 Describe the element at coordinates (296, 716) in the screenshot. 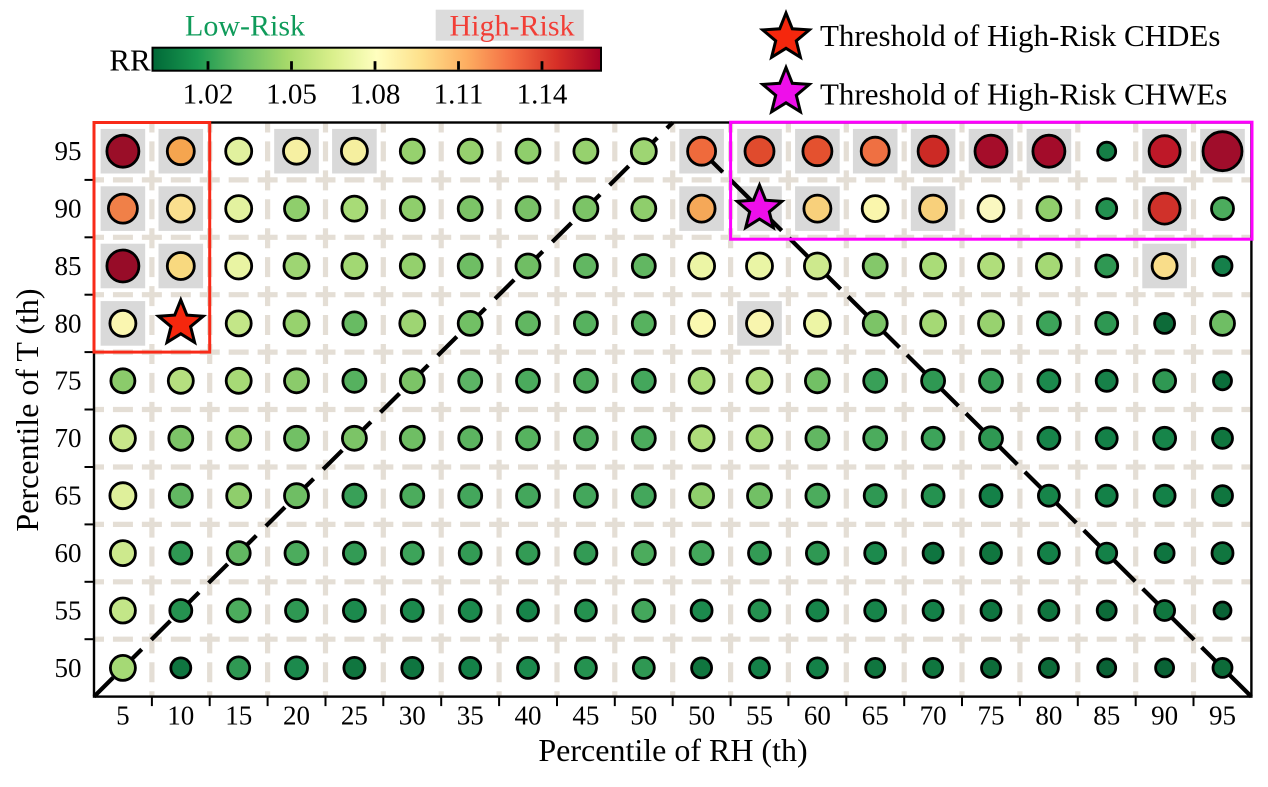

I see `svg-text: 20` at that location.